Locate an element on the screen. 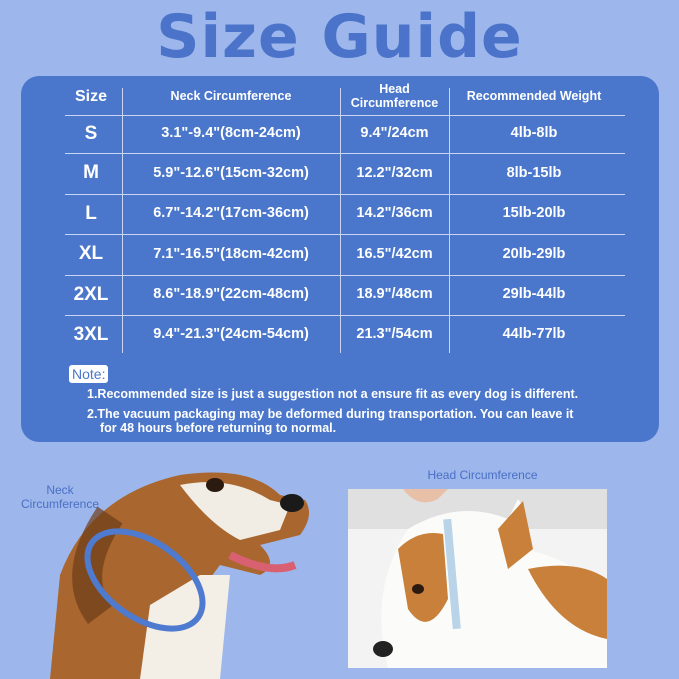 The image size is (679, 679). table-cell: 8lb-15lb is located at coordinates (534, 172).